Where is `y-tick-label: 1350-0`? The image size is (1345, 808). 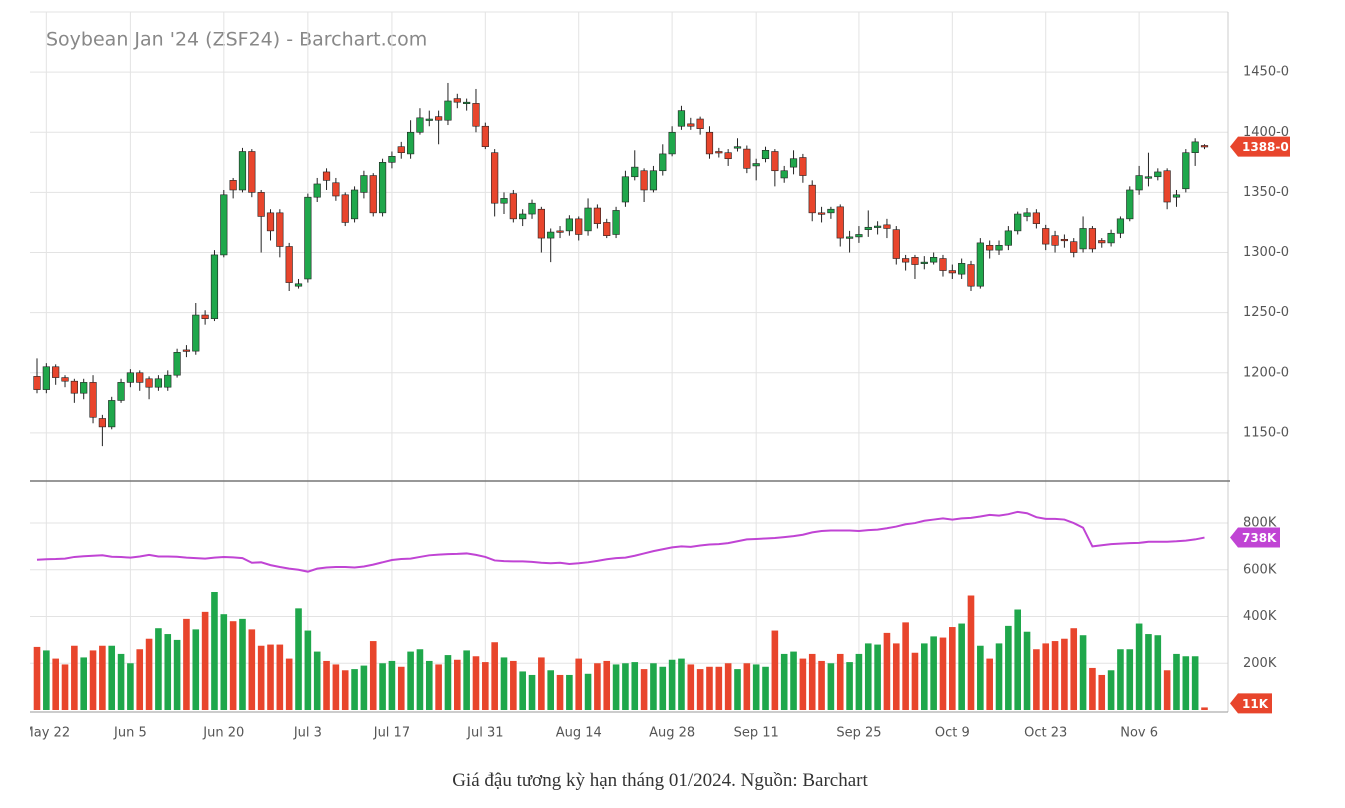
y-tick-label: 1350-0 is located at coordinates (1266, 192).